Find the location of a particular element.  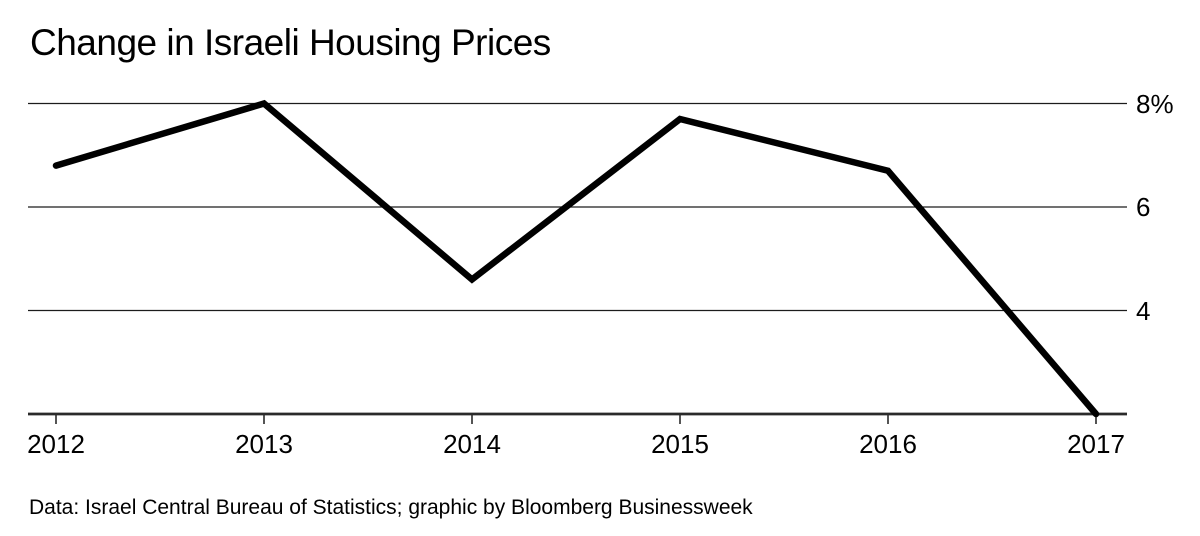

x-axis-tick-label: 2017 is located at coordinates (1096, 444).